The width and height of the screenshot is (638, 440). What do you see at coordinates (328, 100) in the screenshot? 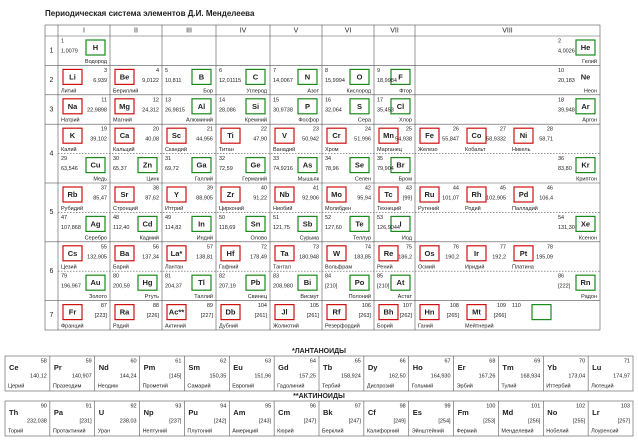
I see `element-number: 16` at bounding box center [328, 100].